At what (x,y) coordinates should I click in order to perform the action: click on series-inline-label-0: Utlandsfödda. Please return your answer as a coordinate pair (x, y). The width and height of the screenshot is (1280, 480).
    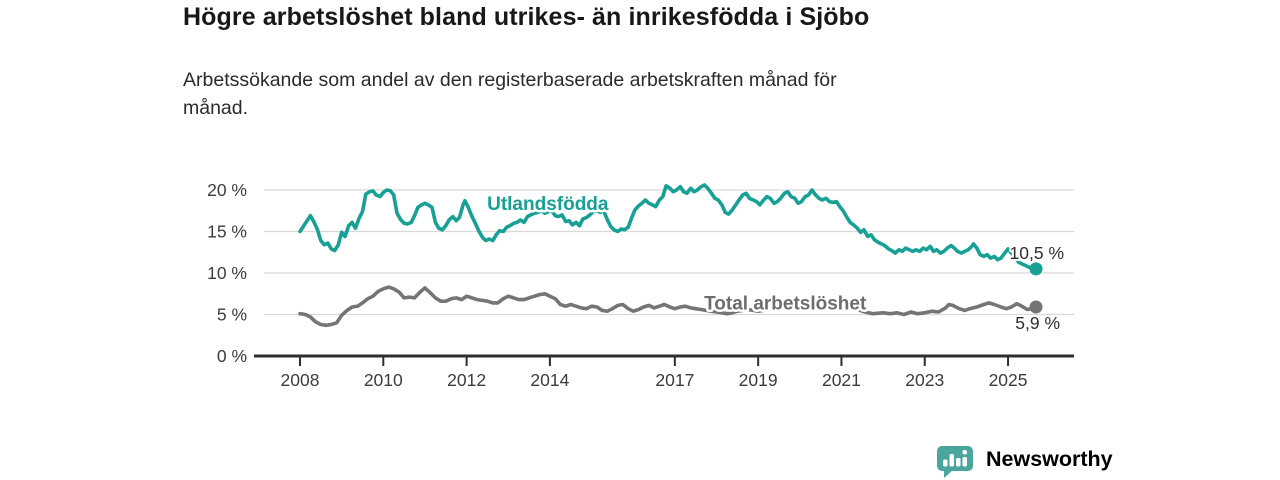
    Looking at the image, I should click on (548, 204).